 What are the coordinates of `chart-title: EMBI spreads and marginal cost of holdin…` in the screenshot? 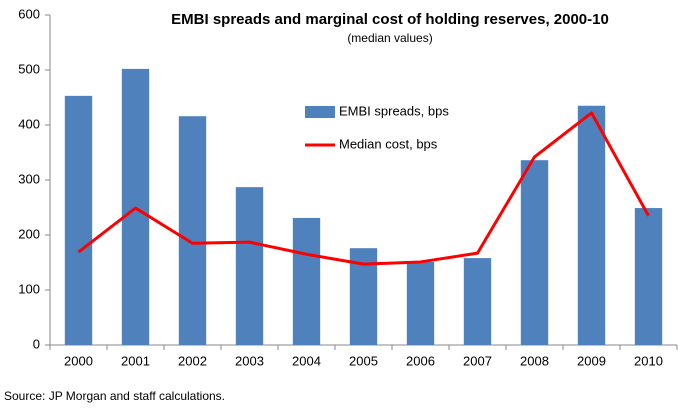 It's located at (390, 19).